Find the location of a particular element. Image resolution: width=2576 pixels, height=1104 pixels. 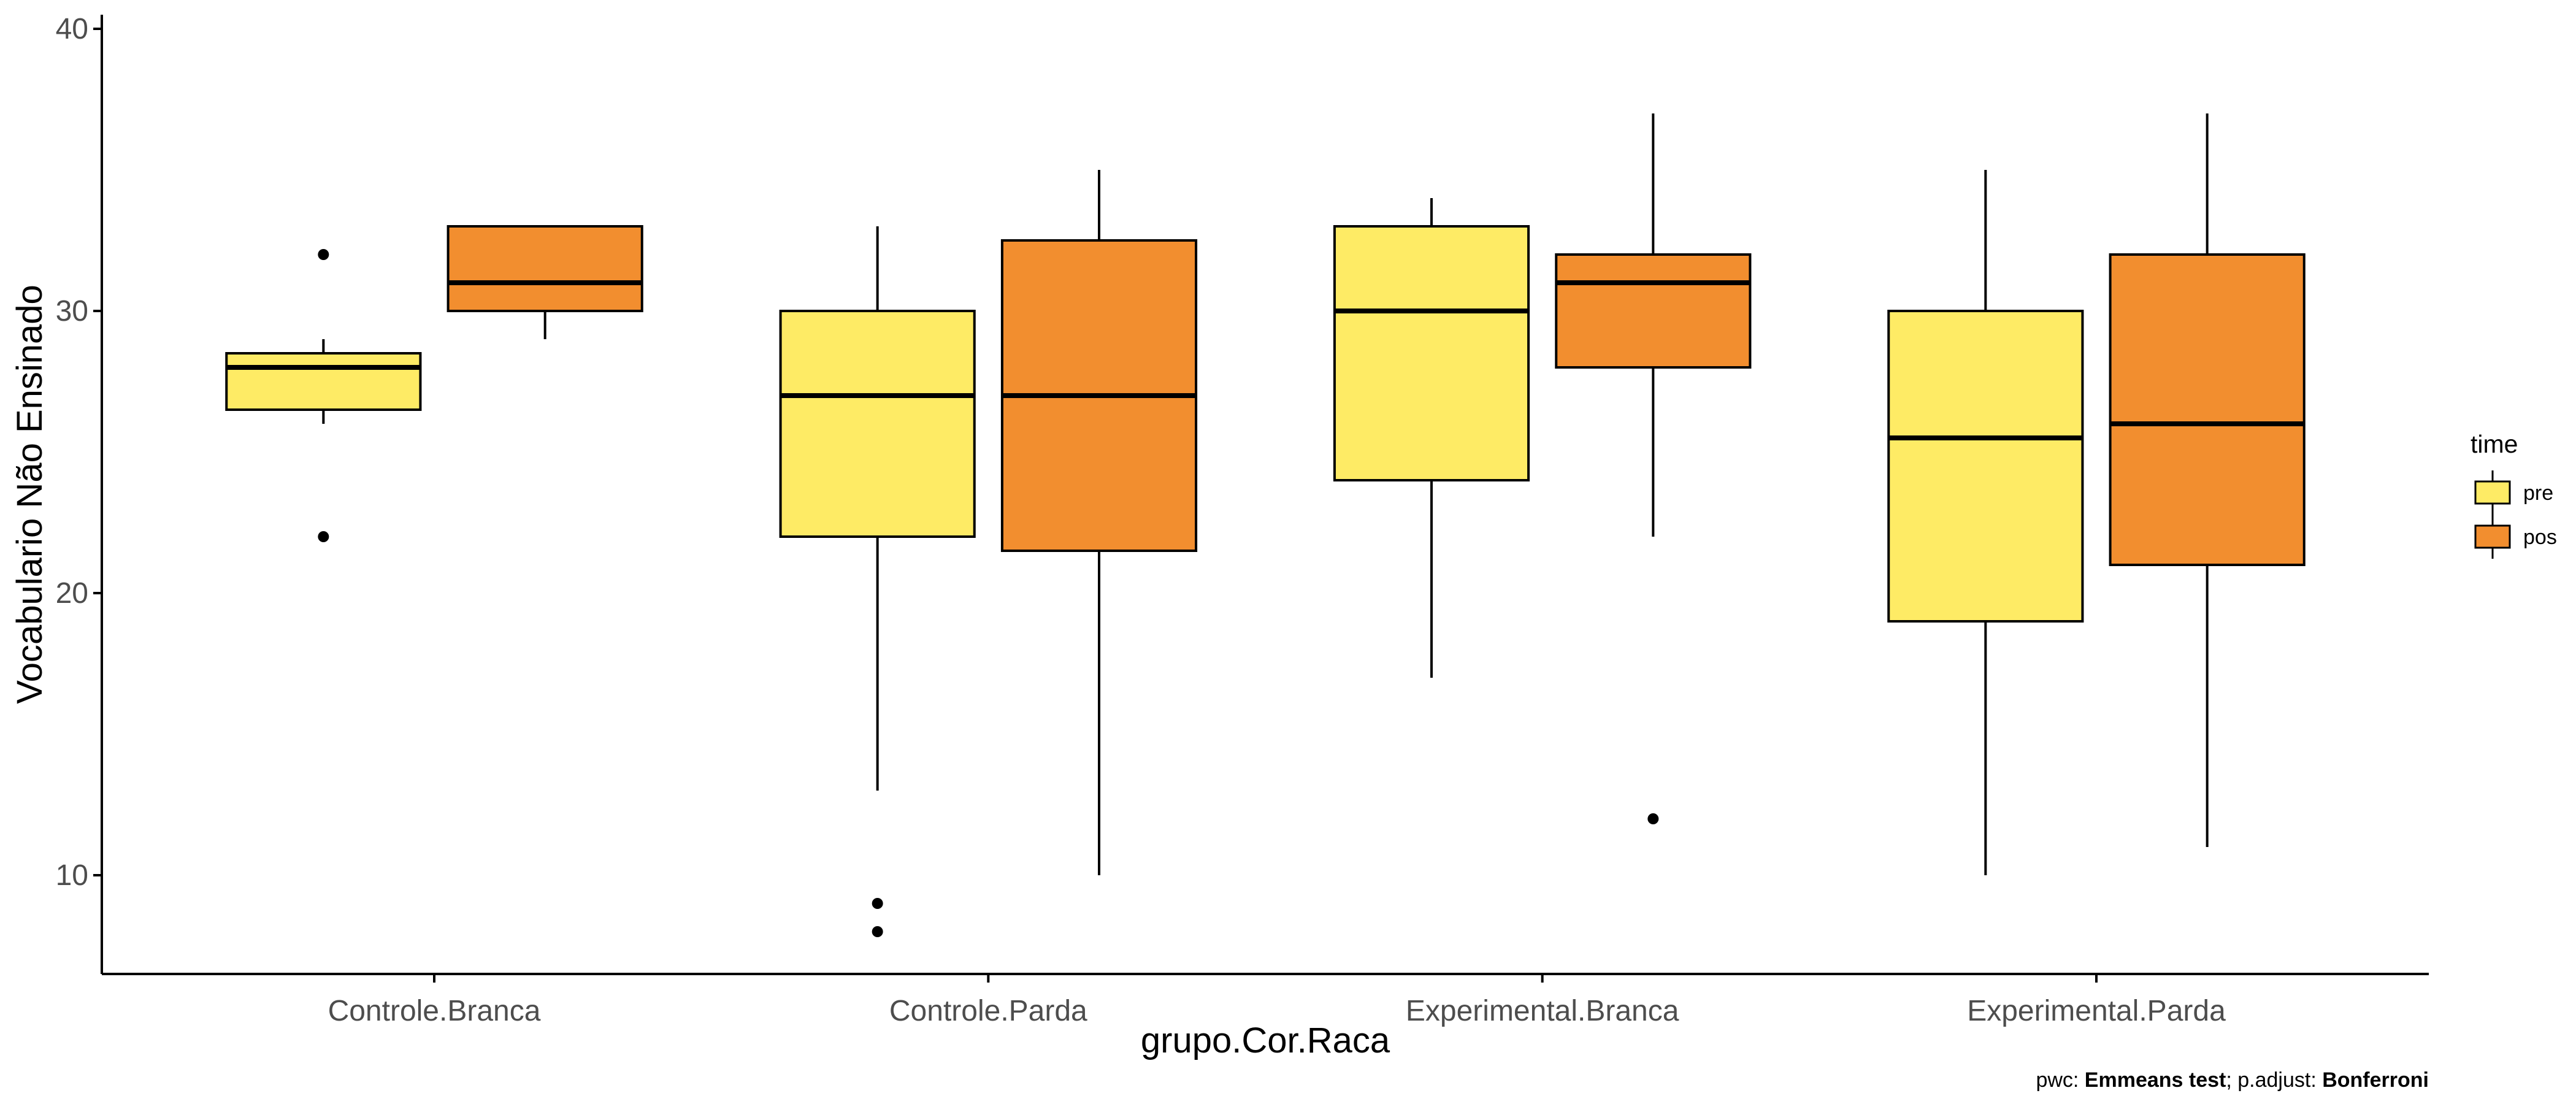

caption-test: Emmeans test is located at coordinates (2155, 1080).